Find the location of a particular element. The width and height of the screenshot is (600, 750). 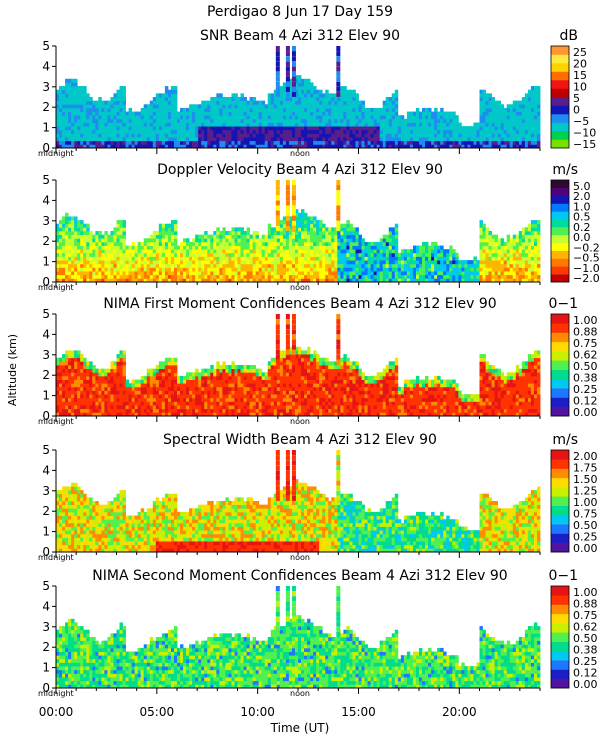

colorbar-tick-label: −15 is located at coordinates (584, 144).